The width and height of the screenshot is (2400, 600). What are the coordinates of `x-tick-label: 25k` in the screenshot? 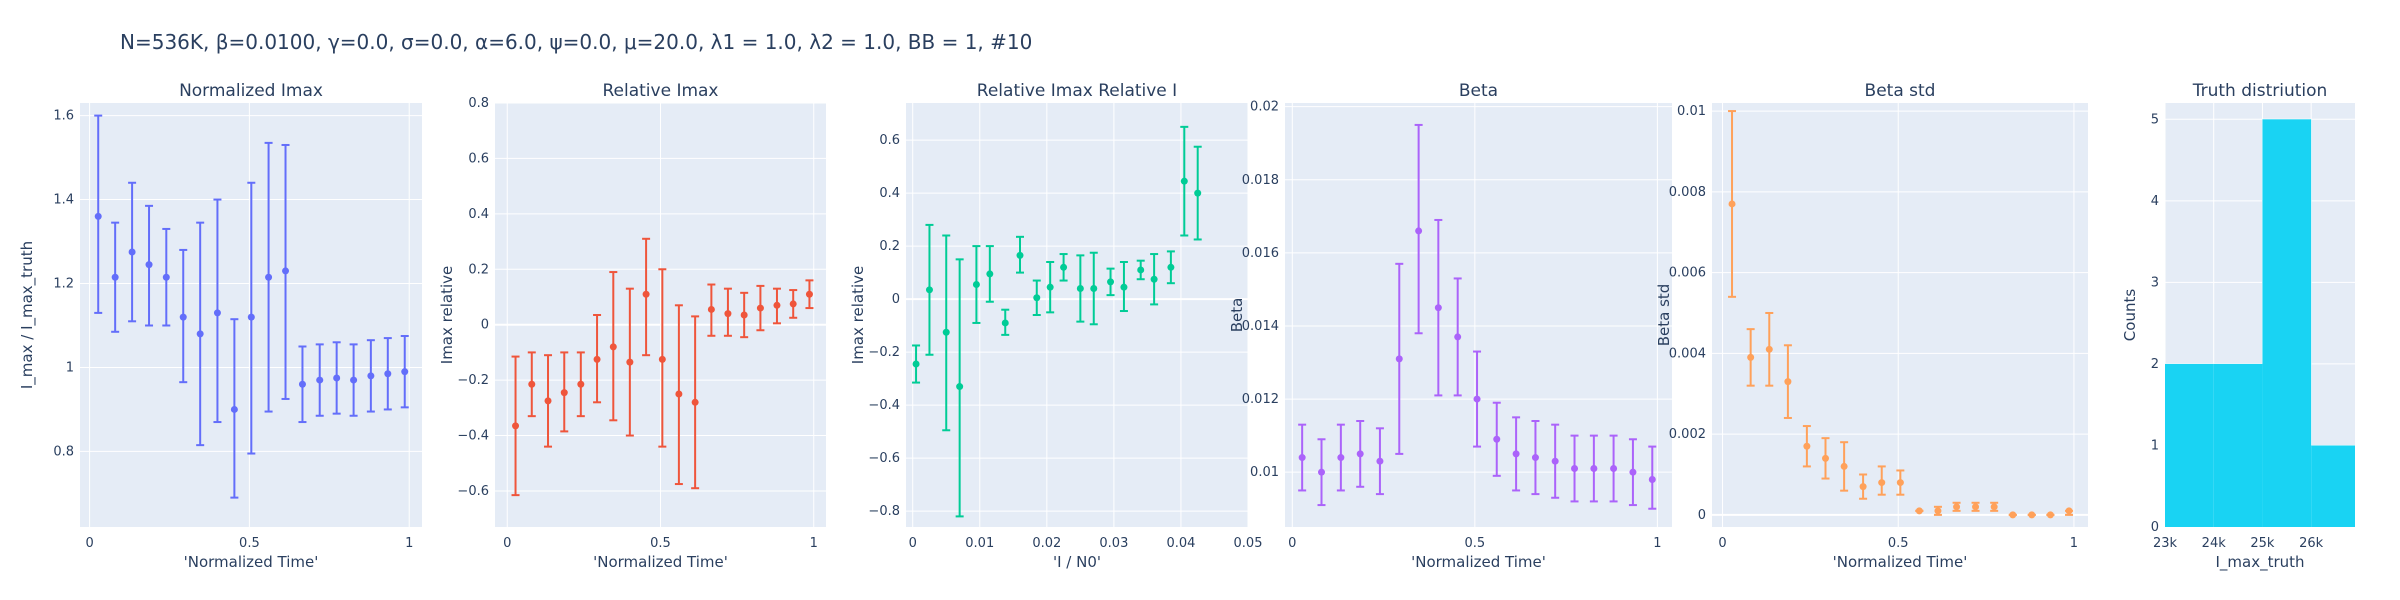 It's located at (2262, 543).